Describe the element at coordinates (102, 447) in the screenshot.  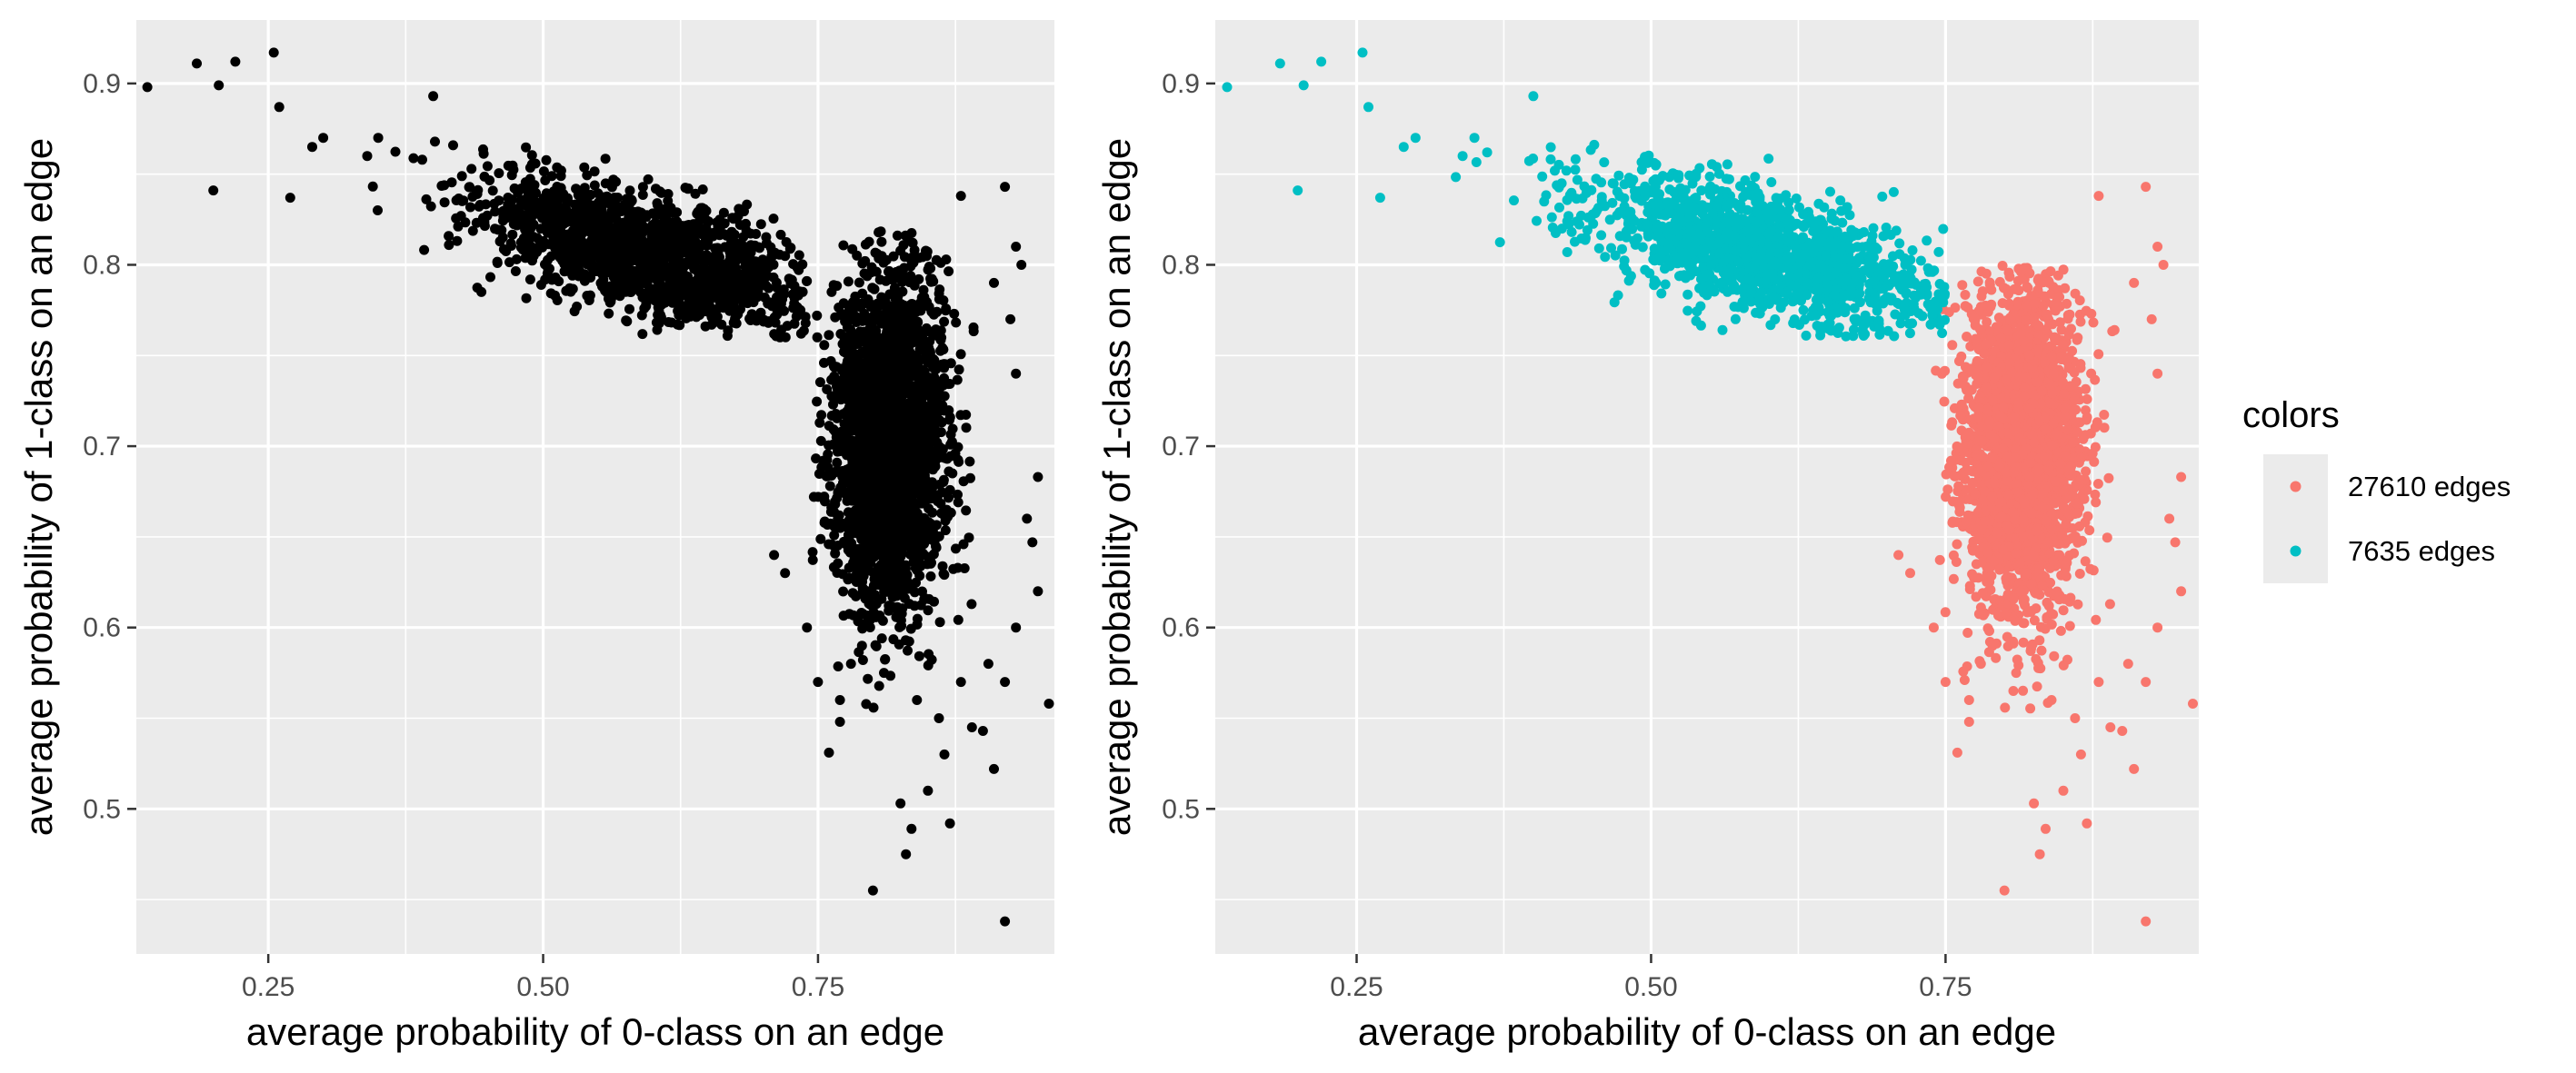
I see `left-y-tick-label: 0.7` at that location.